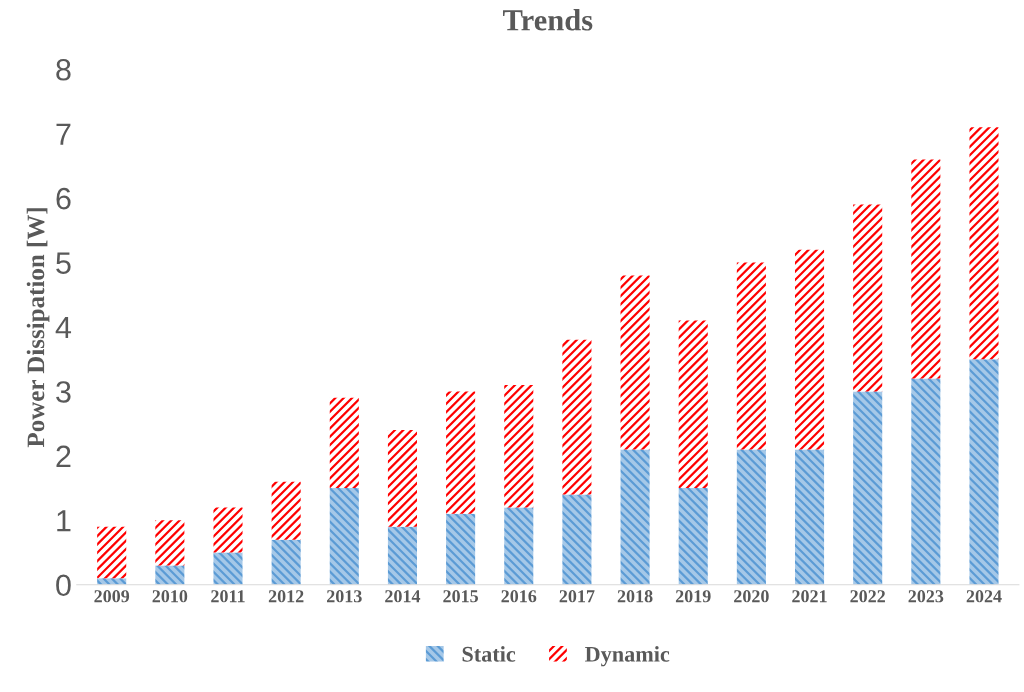 The image size is (1024, 692). What do you see at coordinates (867, 596) in the screenshot?
I see `x-tick-label: 2022` at bounding box center [867, 596].